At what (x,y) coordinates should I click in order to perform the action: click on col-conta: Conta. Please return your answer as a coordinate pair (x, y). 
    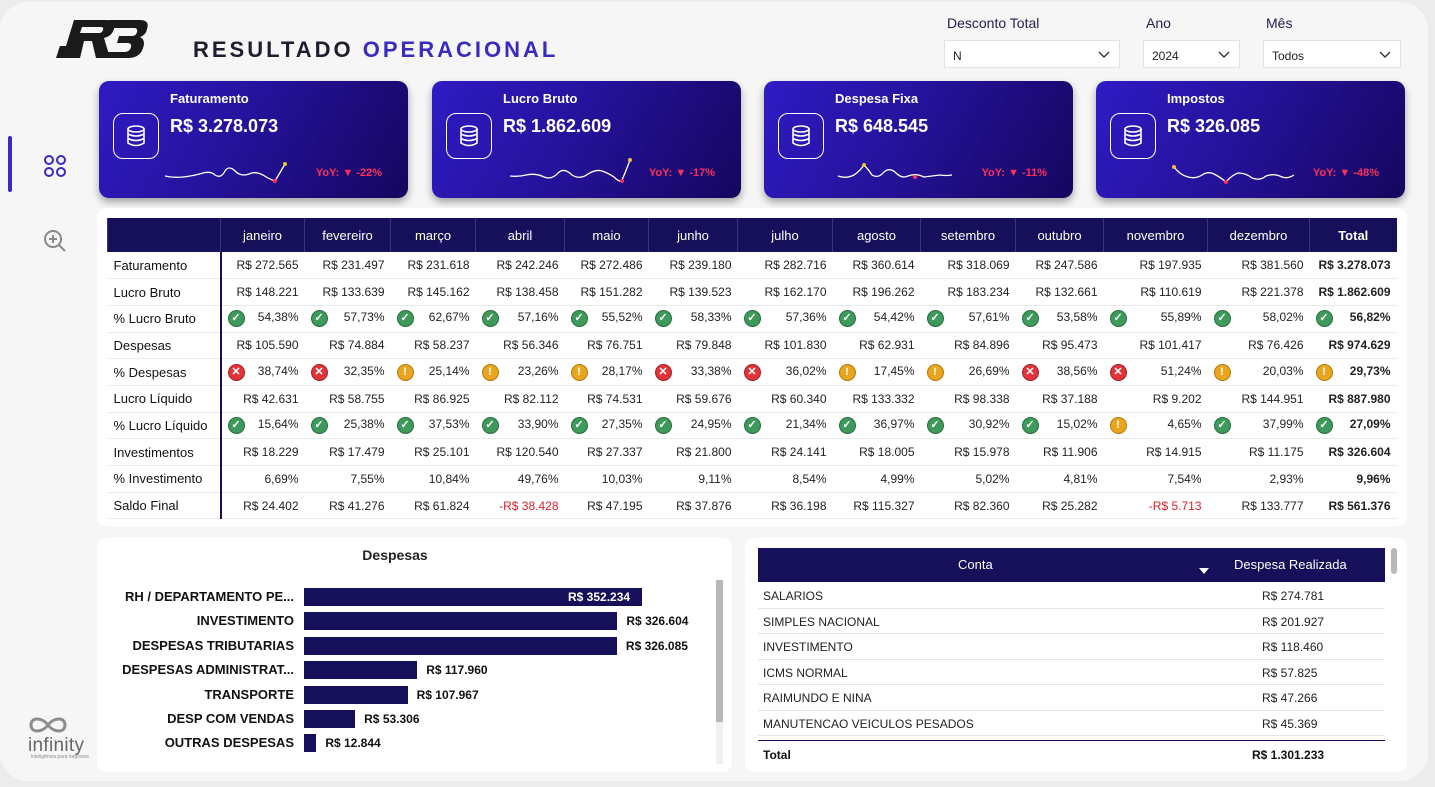
    Looking at the image, I should click on (975, 564).